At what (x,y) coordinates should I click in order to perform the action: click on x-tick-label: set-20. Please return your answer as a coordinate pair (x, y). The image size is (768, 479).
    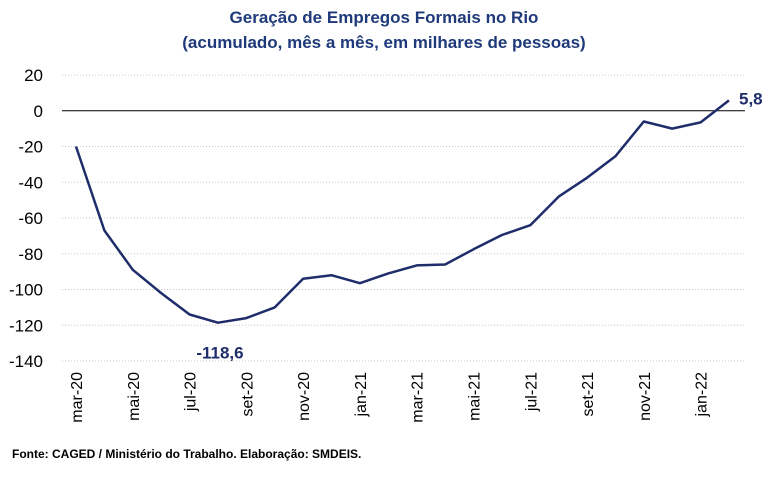
    Looking at the image, I should click on (247, 394).